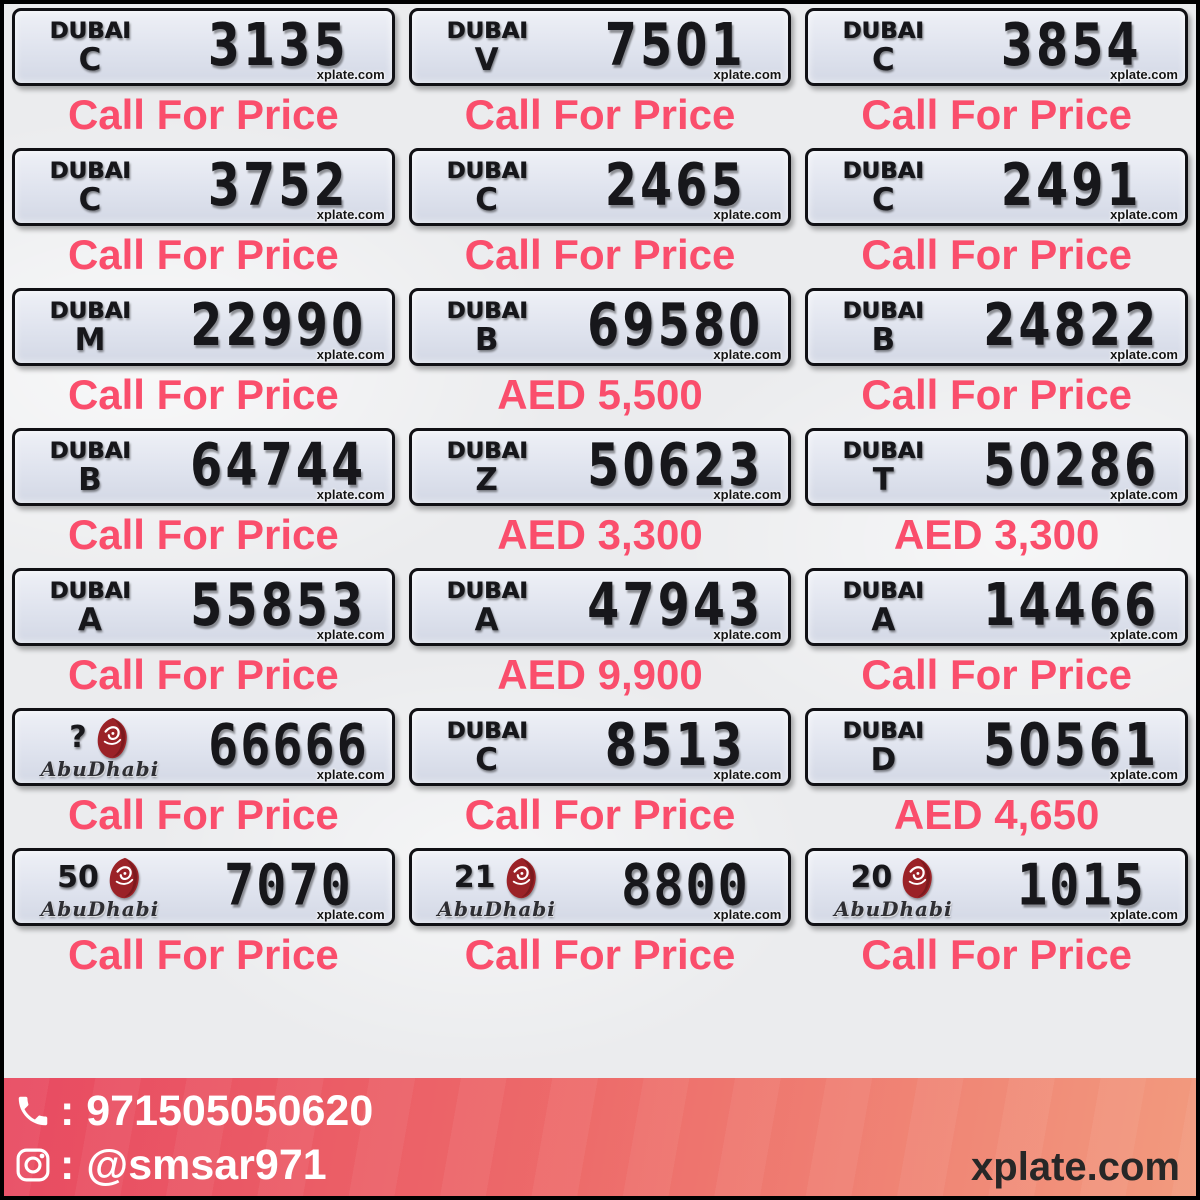 The image size is (1200, 1200). I want to click on plate-number: 50286, so click(1071, 465).